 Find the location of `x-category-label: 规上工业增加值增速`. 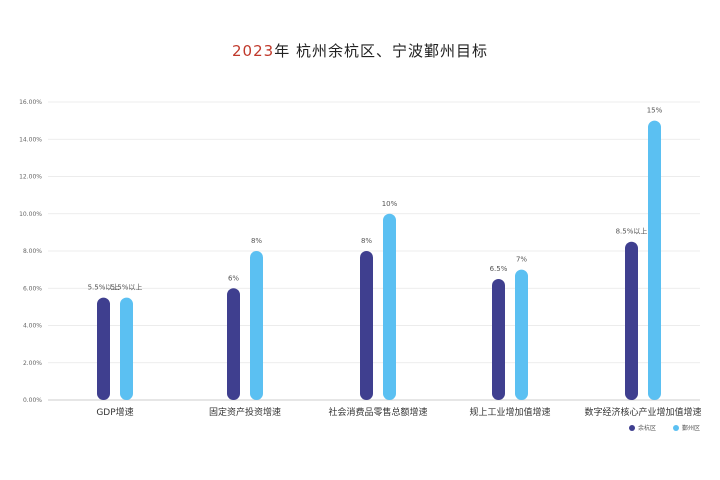

x-category-label: 规上工业增加值增速 is located at coordinates (509, 412).